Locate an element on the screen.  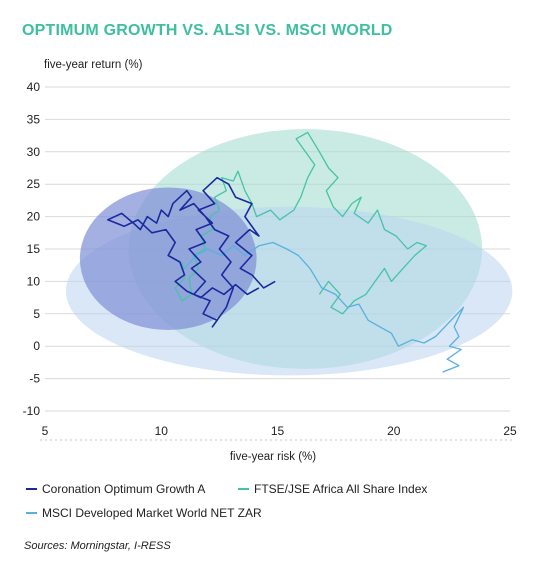
y-tick-label: 30 is located at coordinates (34, 152).